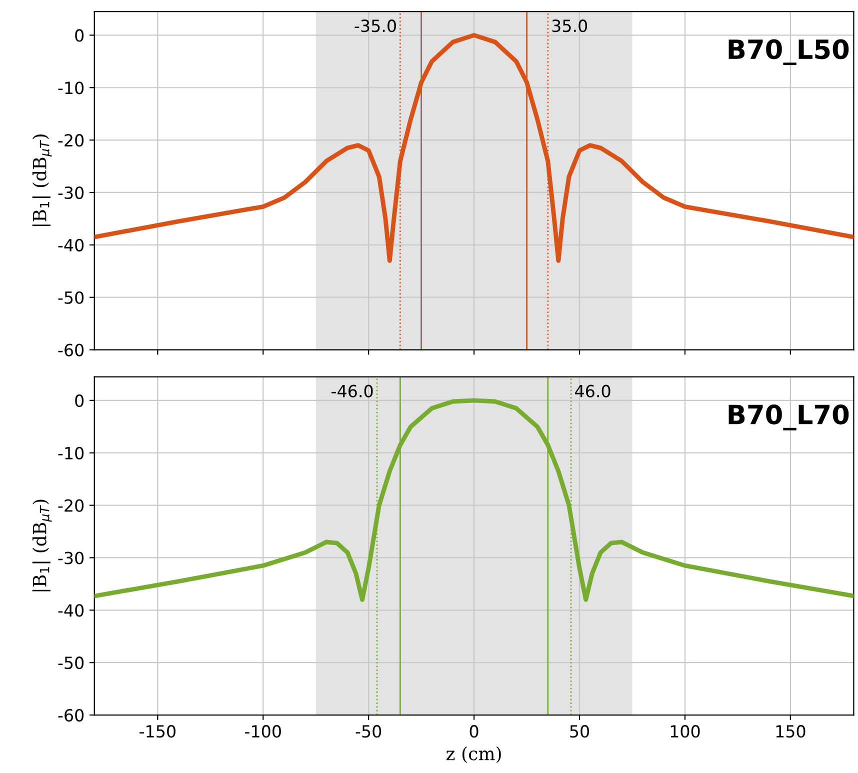 This screenshot has width=858, height=773. Describe the element at coordinates (263, 731) in the screenshot. I see `x-tick-label: -100` at that location.